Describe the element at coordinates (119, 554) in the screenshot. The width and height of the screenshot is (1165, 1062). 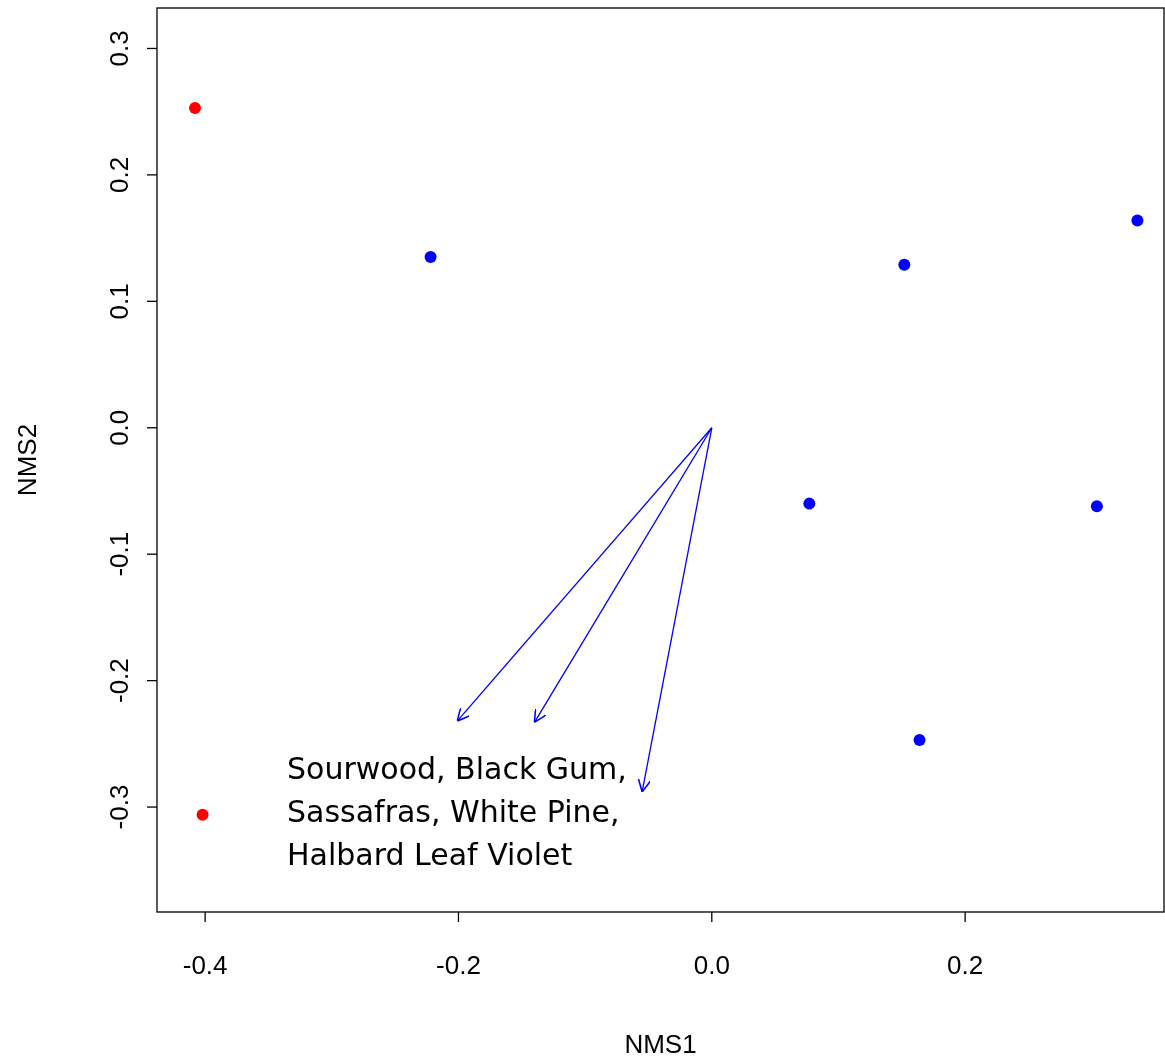
I see `y-tick-label: -0.1` at that location.